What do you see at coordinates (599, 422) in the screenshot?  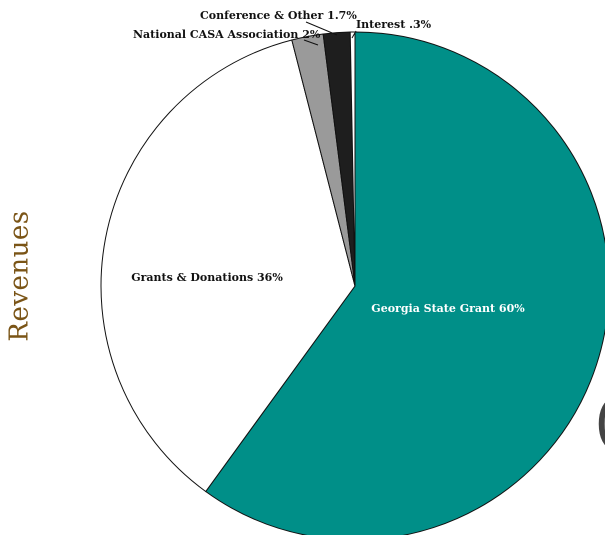 I see `clipped-glyph: (` at bounding box center [599, 422].